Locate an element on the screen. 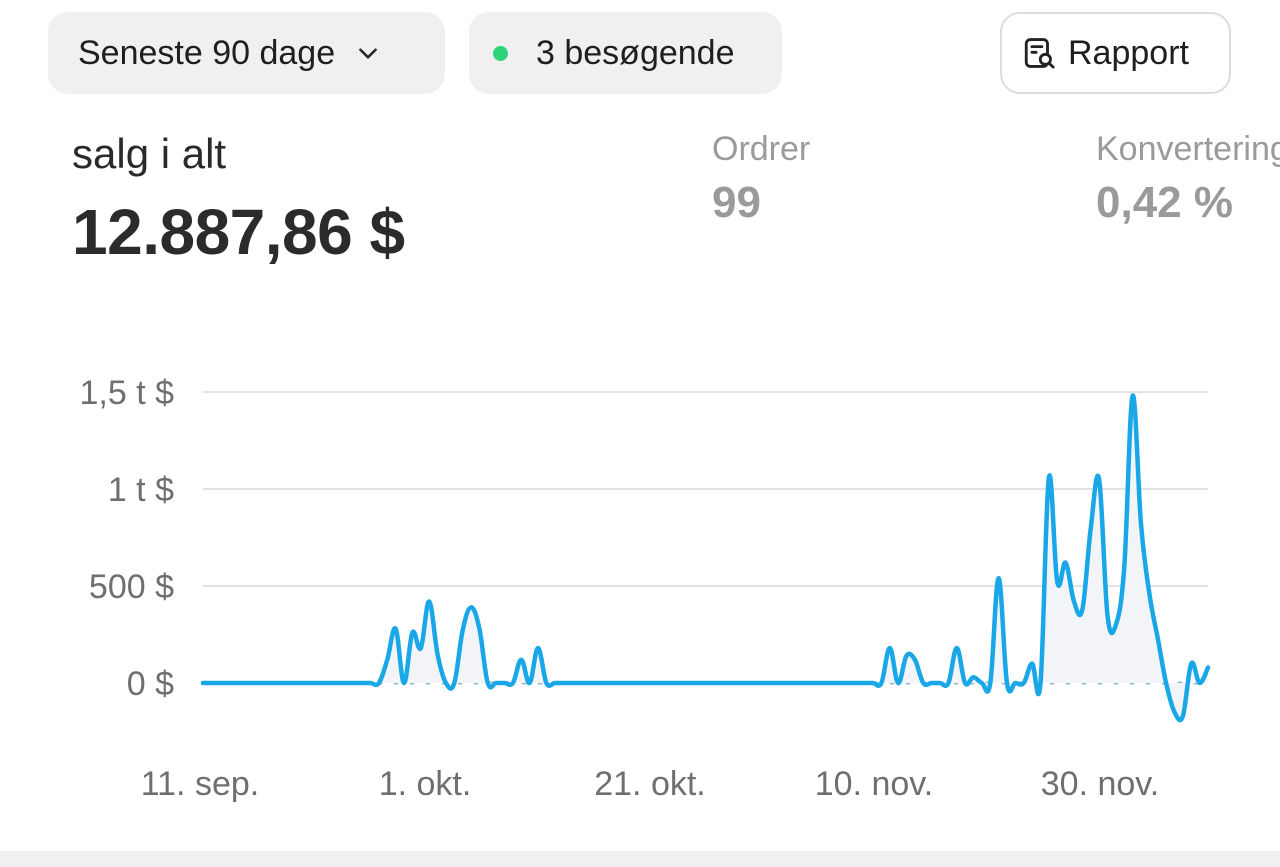 The height and width of the screenshot is (867, 1280). orders-label: Ordrer is located at coordinates (761, 149).